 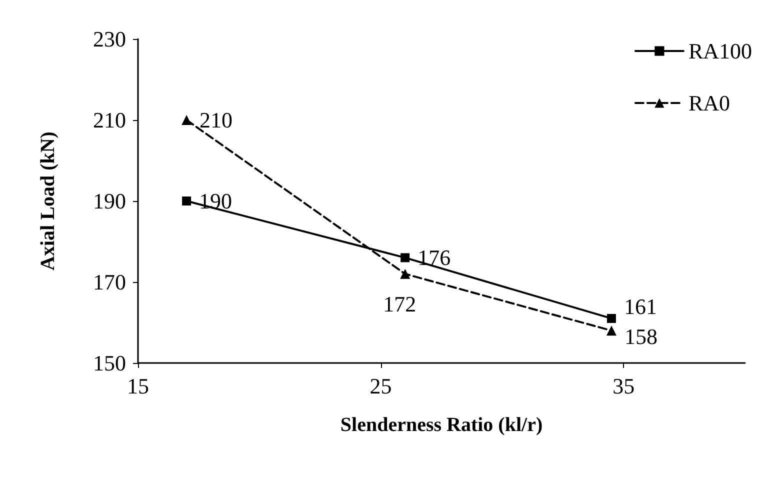 What do you see at coordinates (709, 103) in the screenshot?
I see `legend-label: RA0` at bounding box center [709, 103].